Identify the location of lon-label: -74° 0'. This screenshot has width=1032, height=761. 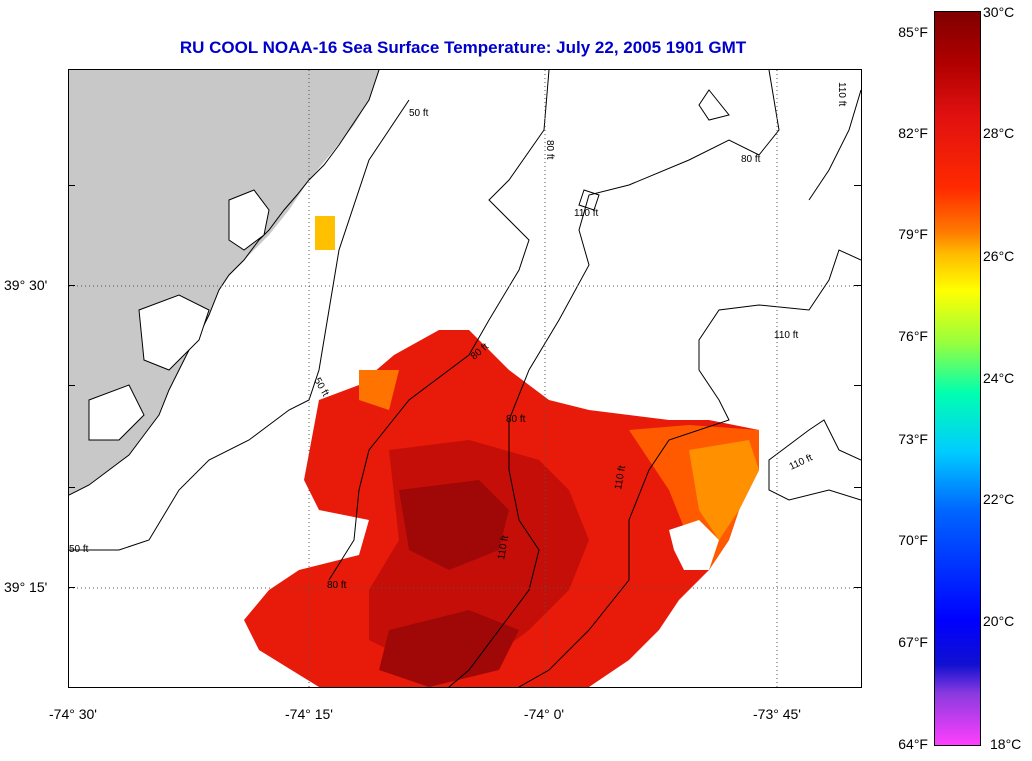
(544, 714).